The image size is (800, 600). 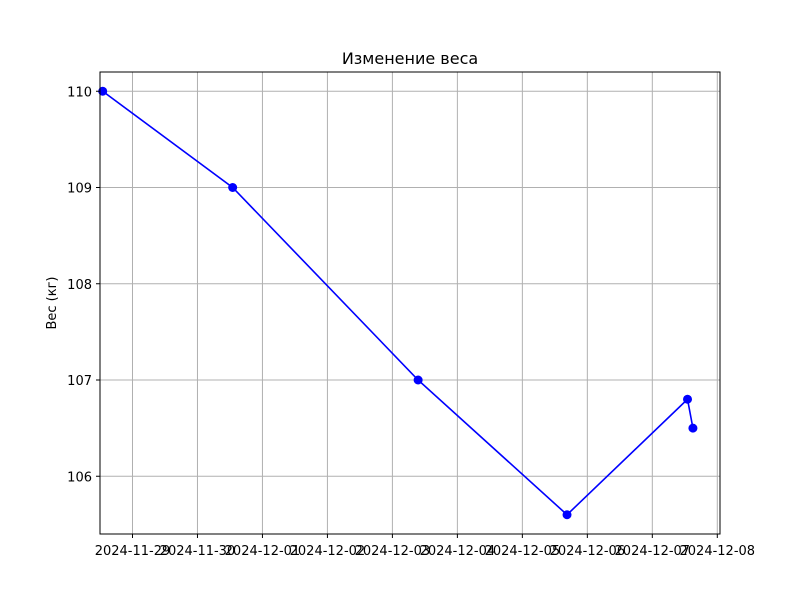 What do you see at coordinates (198, 551) in the screenshot?
I see `x-tick-label: 2024-11-30` at bounding box center [198, 551].